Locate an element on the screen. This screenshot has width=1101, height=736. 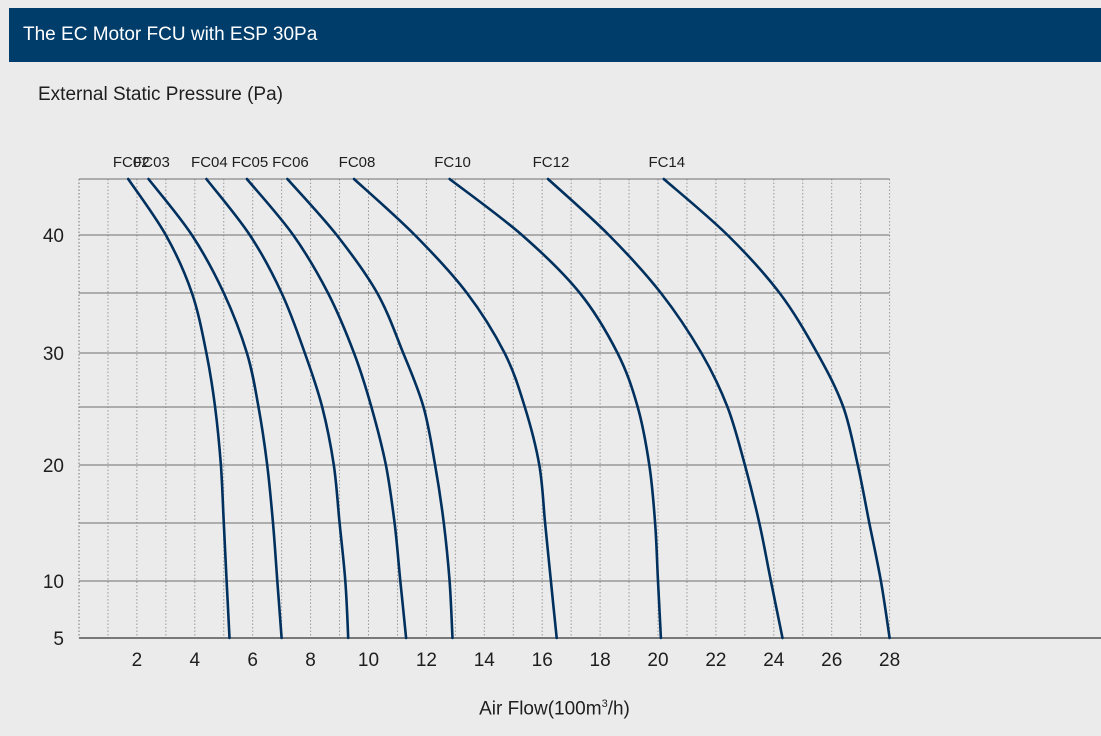
y-tick-label: 5 is located at coordinates (58, 639).